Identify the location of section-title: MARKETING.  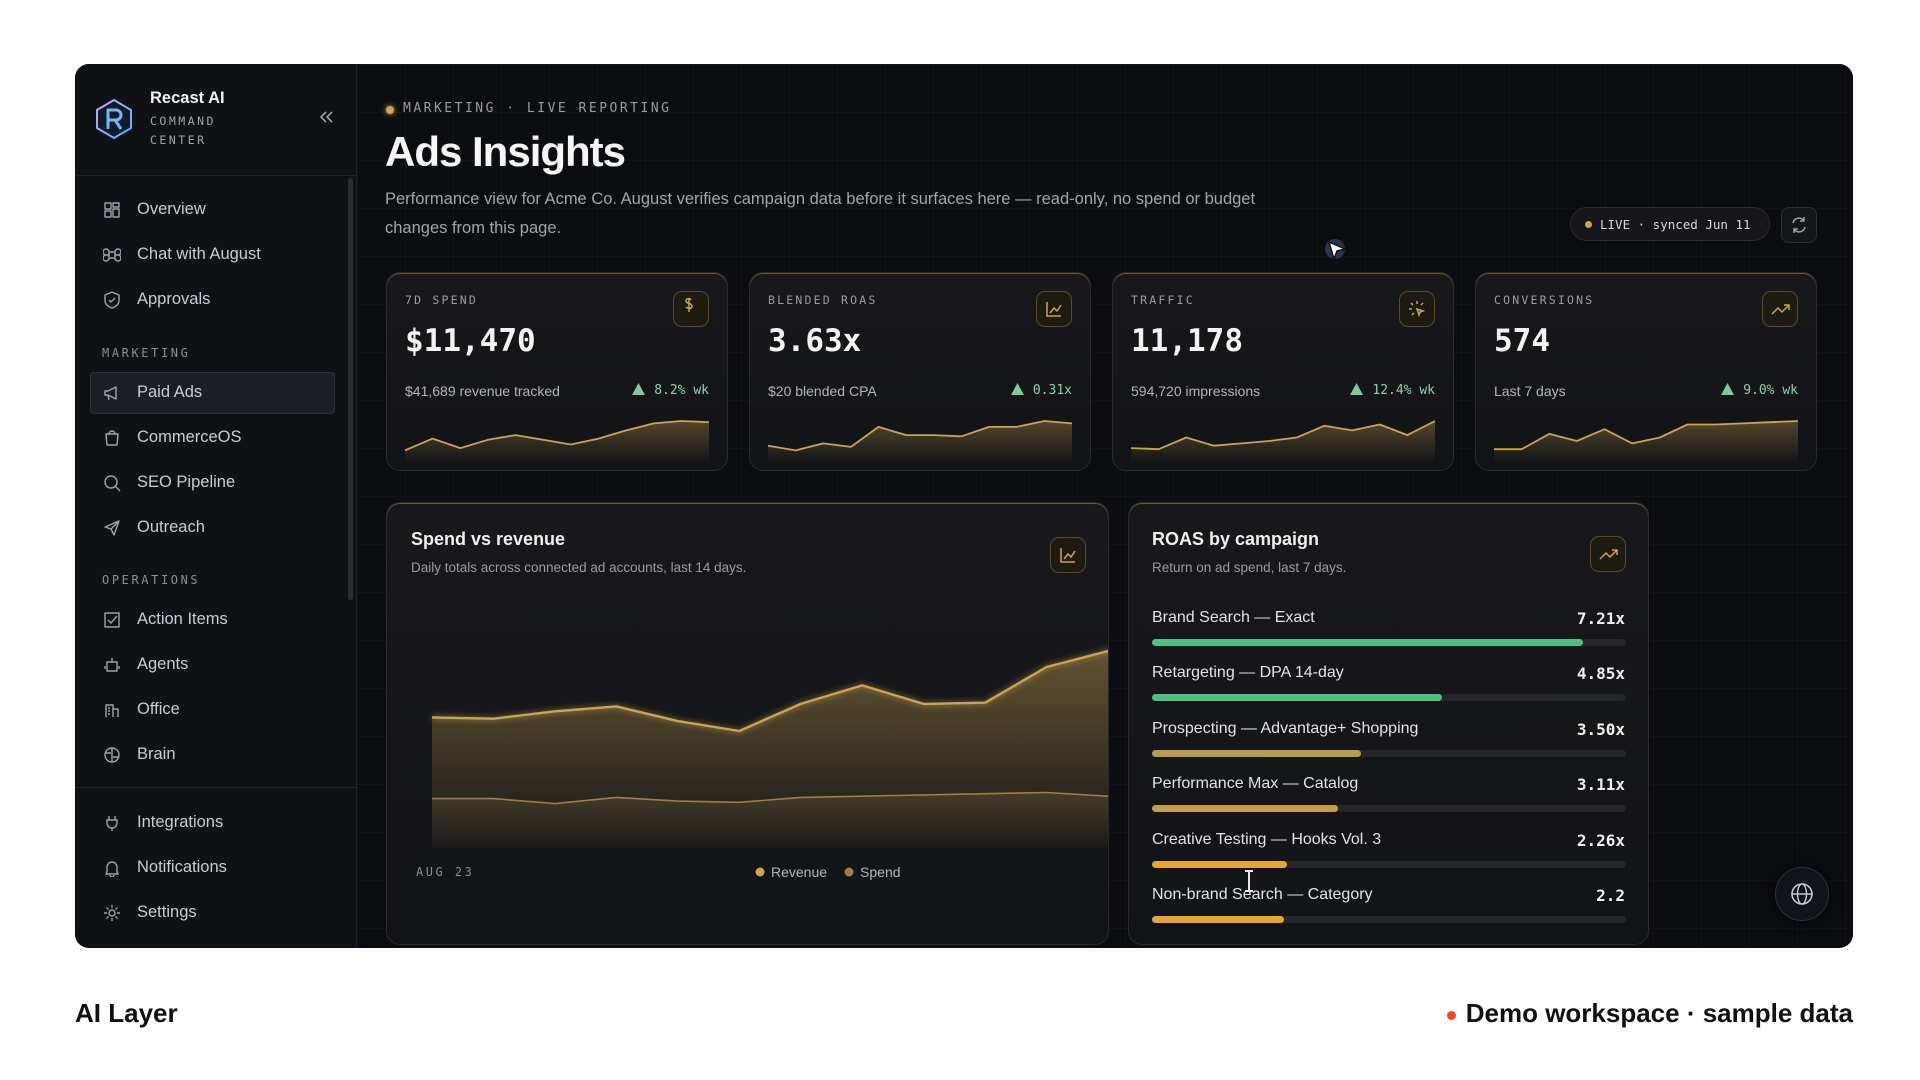
(146, 353).